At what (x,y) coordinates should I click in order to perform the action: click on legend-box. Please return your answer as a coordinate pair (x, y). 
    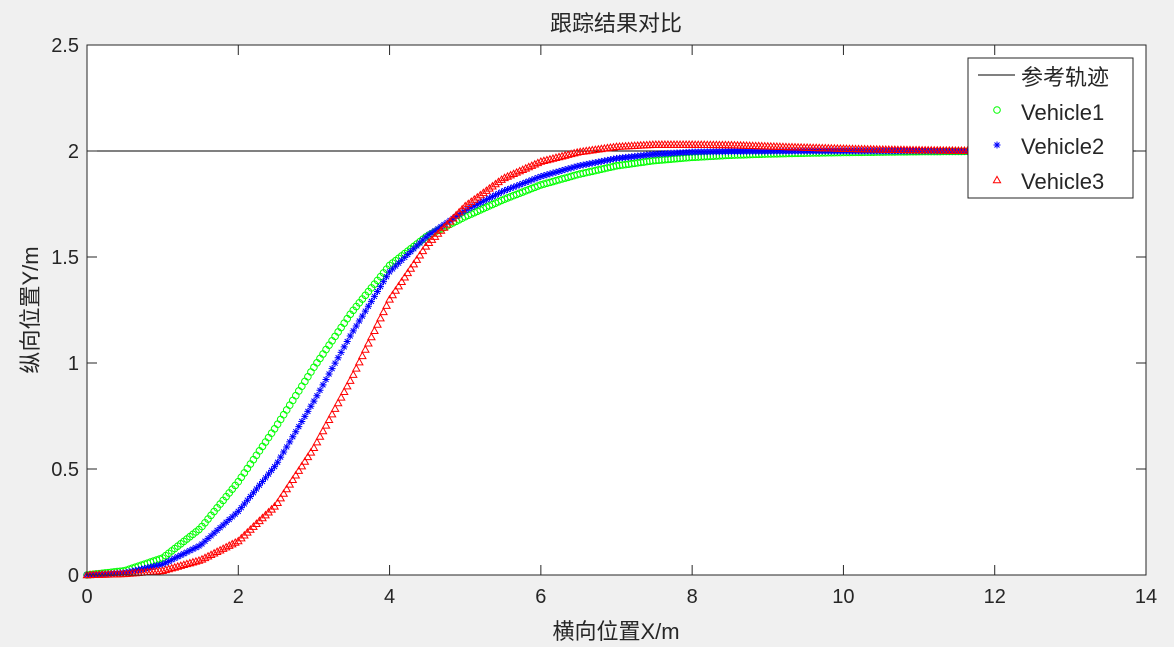
    Looking at the image, I should click on (1050, 128).